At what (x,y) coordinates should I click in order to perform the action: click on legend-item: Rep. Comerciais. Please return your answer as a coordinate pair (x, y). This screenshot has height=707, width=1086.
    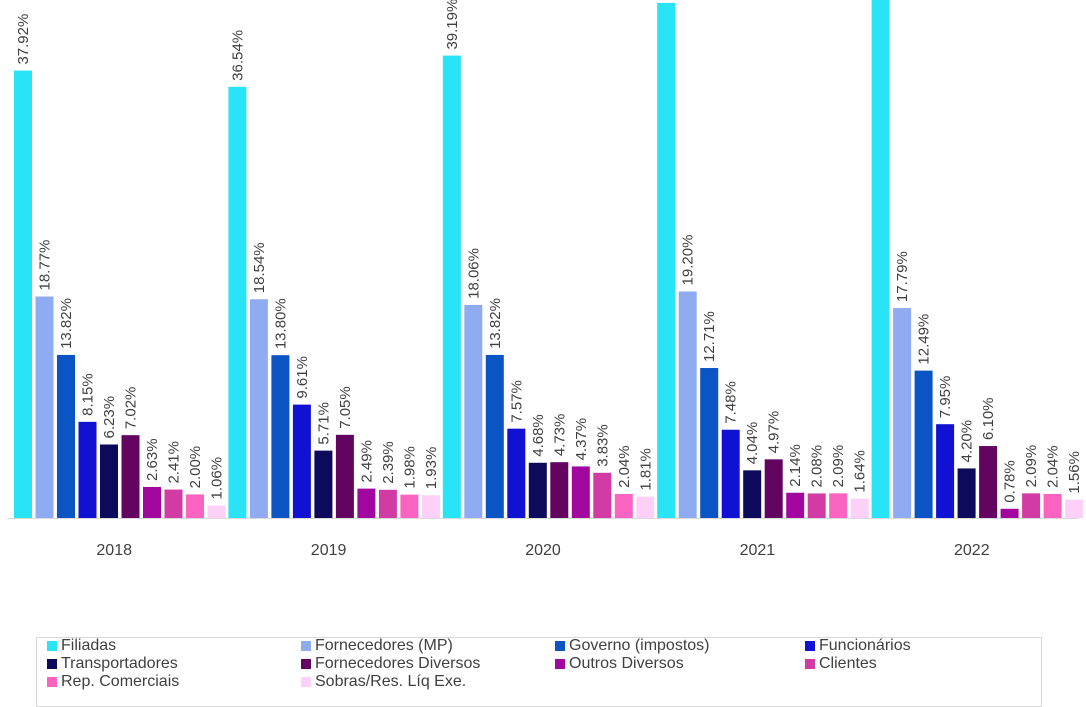
    Looking at the image, I should click on (113, 682).